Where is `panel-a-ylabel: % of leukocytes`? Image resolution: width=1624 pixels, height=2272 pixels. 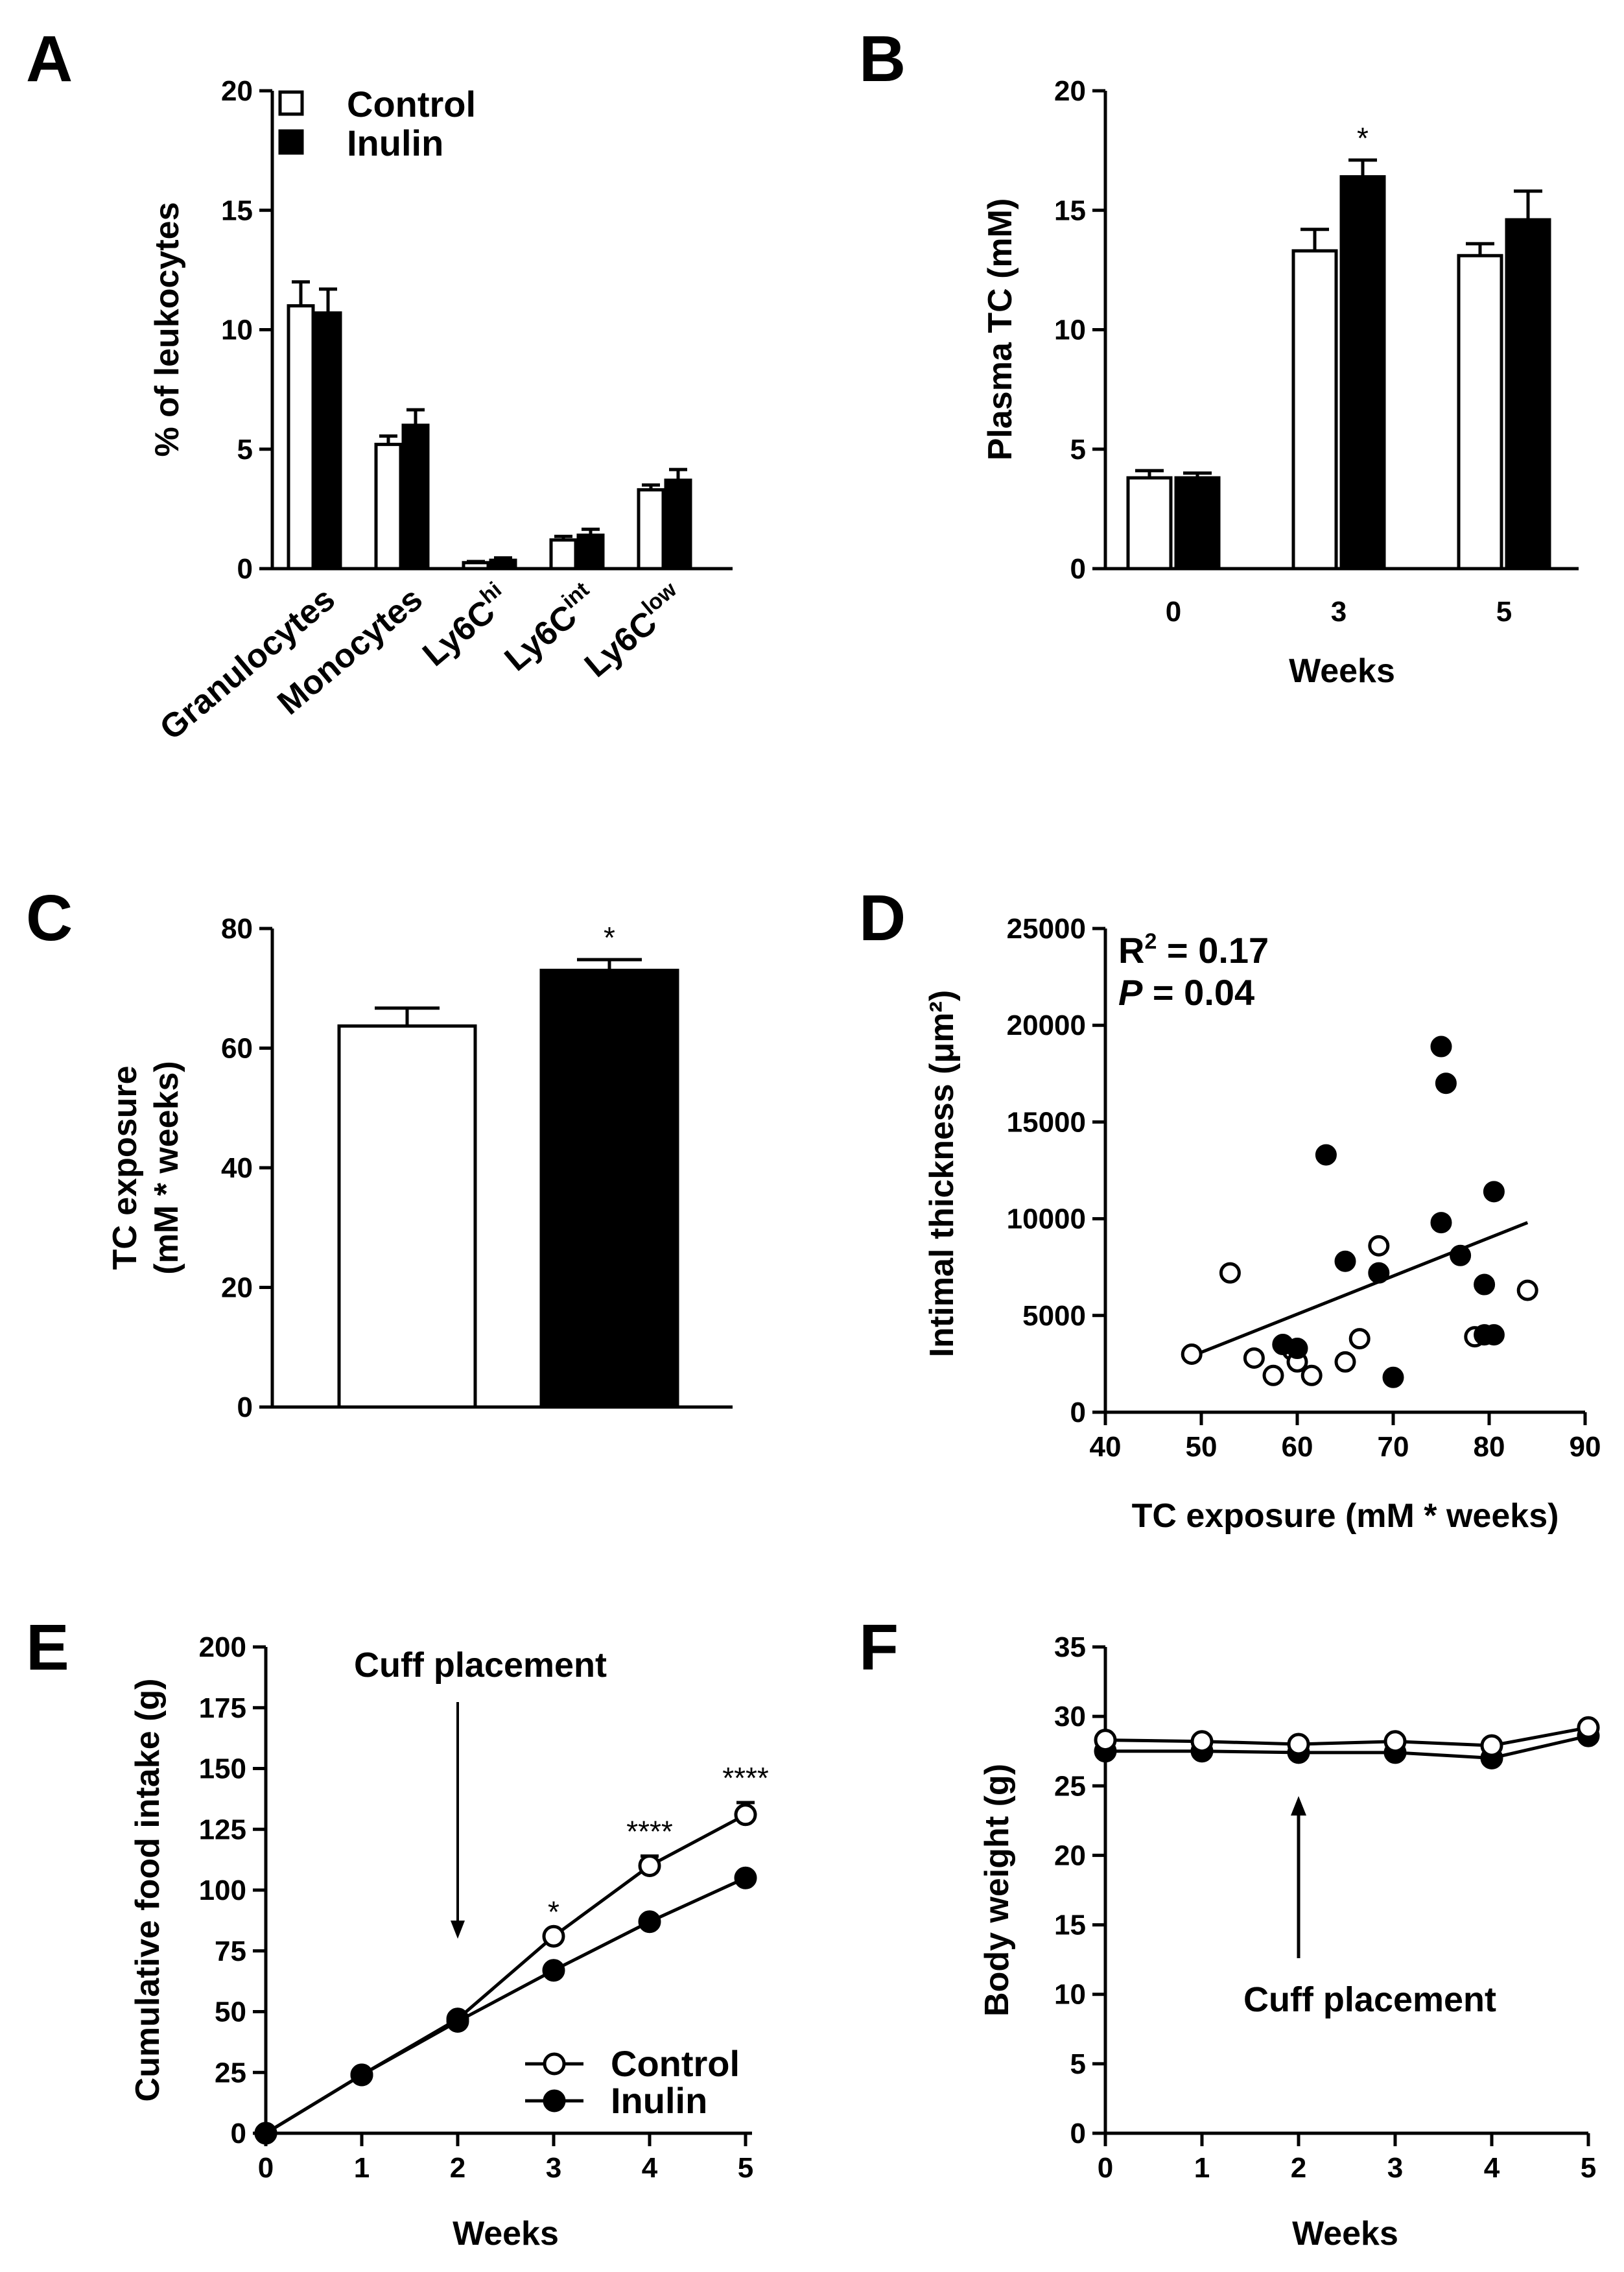 panel-a-ylabel: % of leukocytes is located at coordinates (167, 329).